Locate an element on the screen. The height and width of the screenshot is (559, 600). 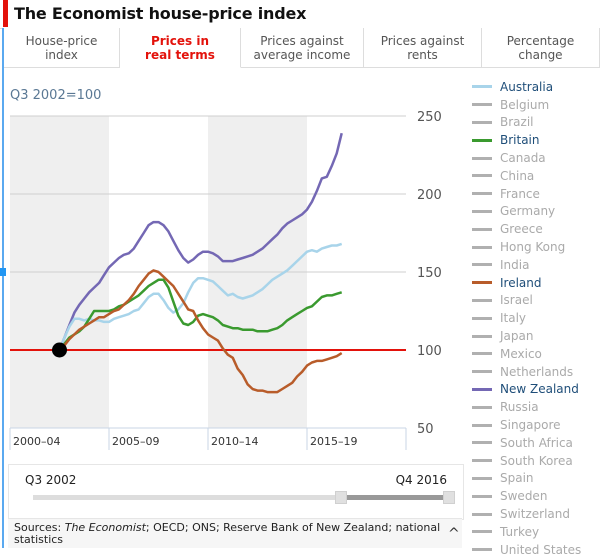
left-frame-border is located at coordinates (3, 288).